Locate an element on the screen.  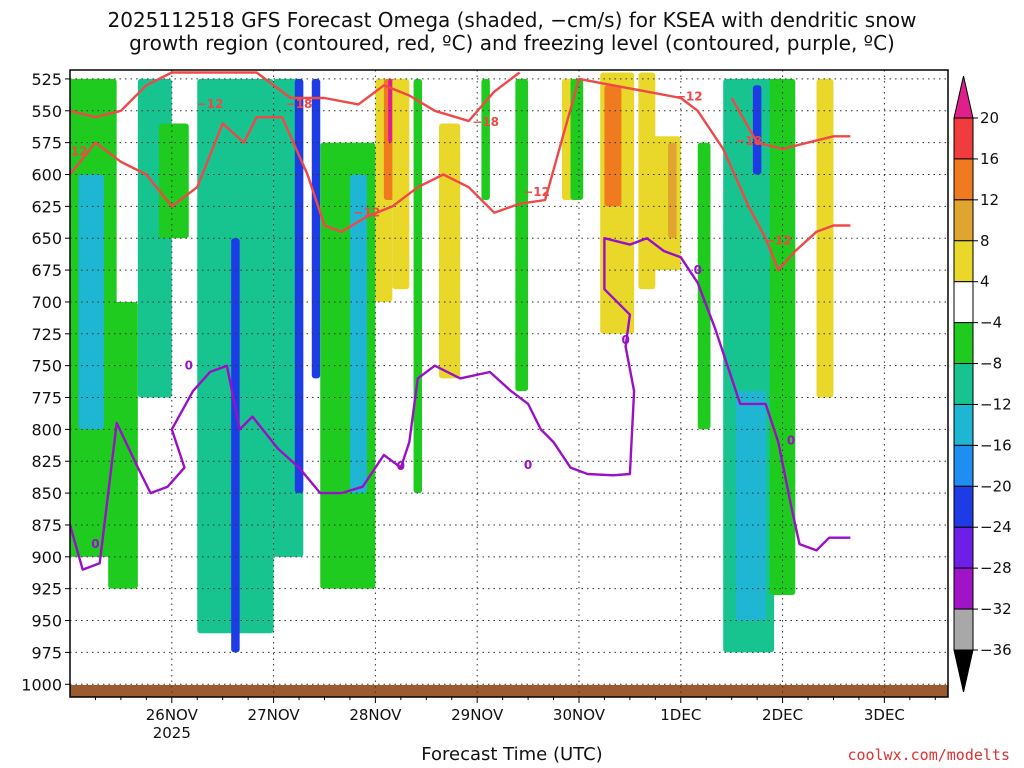
x-tick-label: 26NOV is located at coordinates (172, 715).